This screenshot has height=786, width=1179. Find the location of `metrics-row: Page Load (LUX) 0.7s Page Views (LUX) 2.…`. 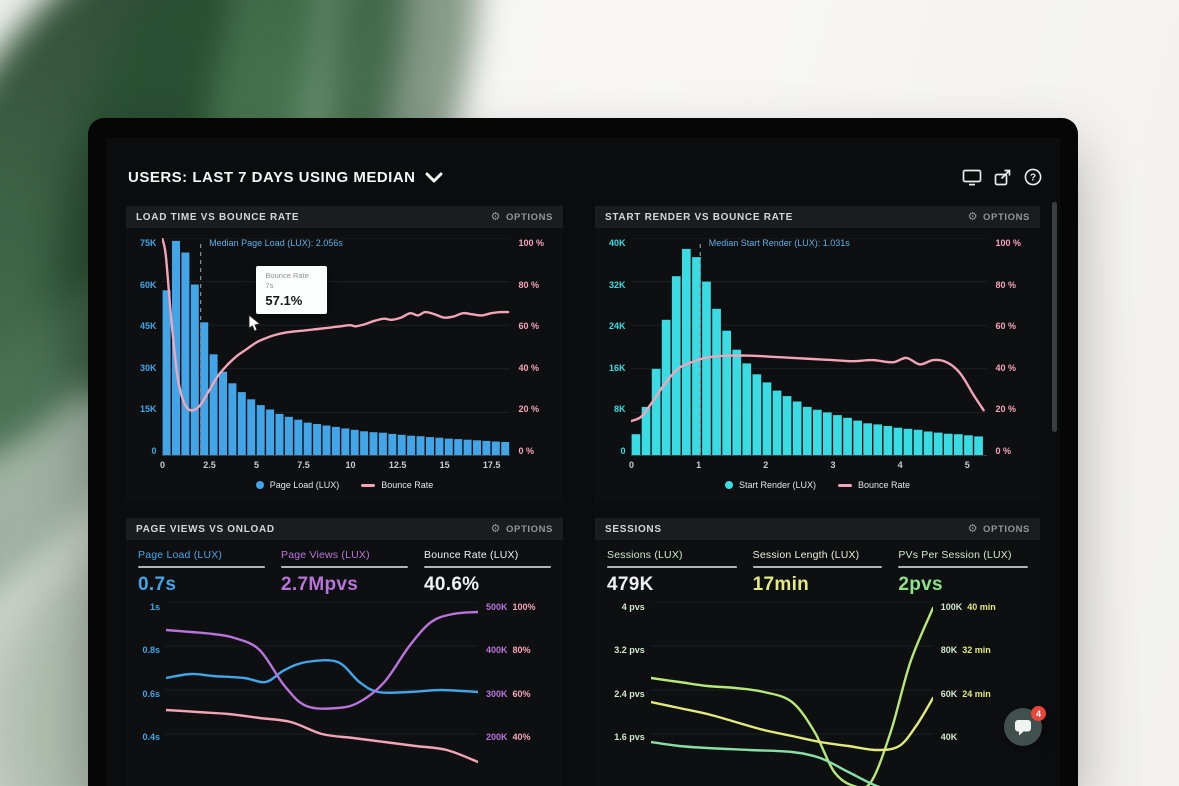

metrics-row: Page Load (LUX) 0.7s Page Views (LUX) 2.… is located at coordinates (344, 569).